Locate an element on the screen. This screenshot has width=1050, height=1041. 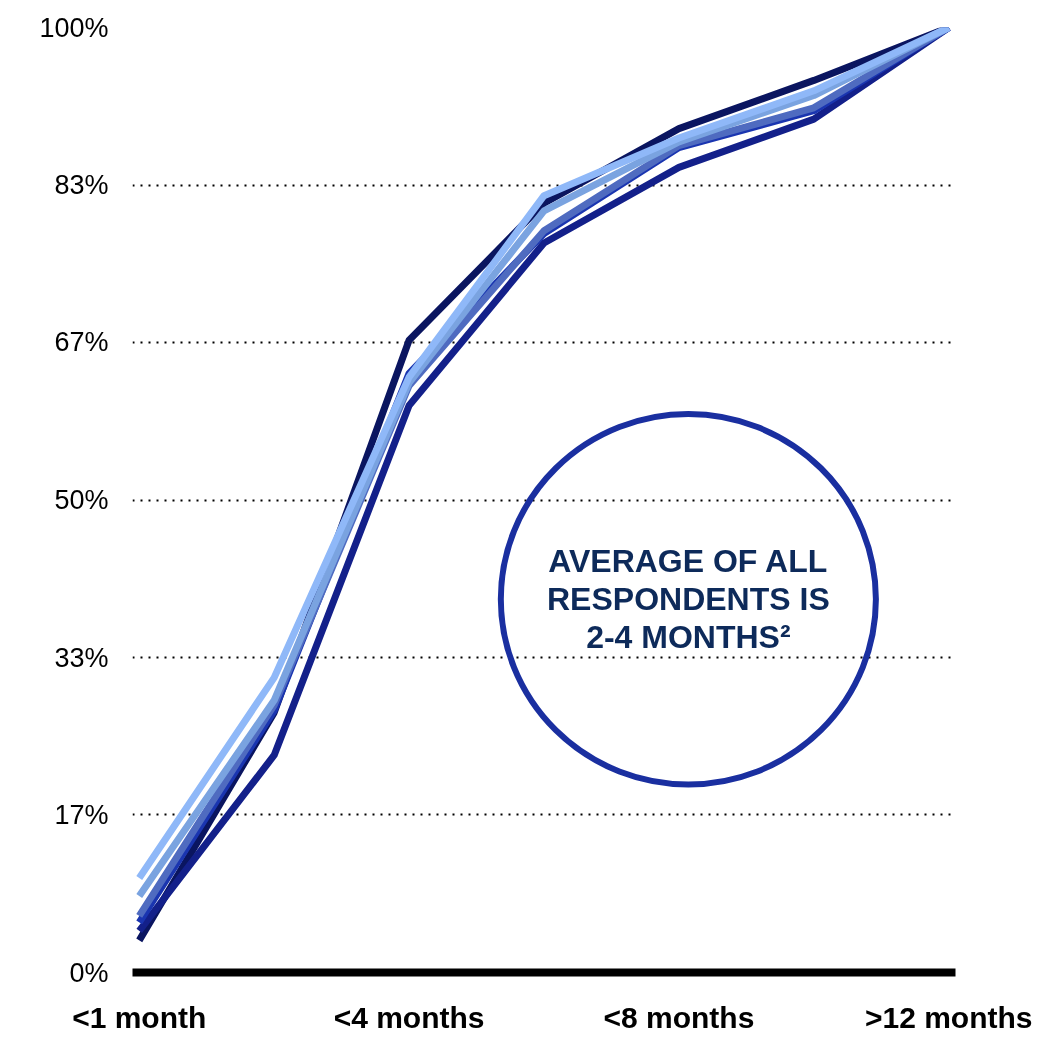
annotation: AVERAGE OF ALL RESPONDENTS IS 2-4 MONTHS² is located at coordinates (688, 599).